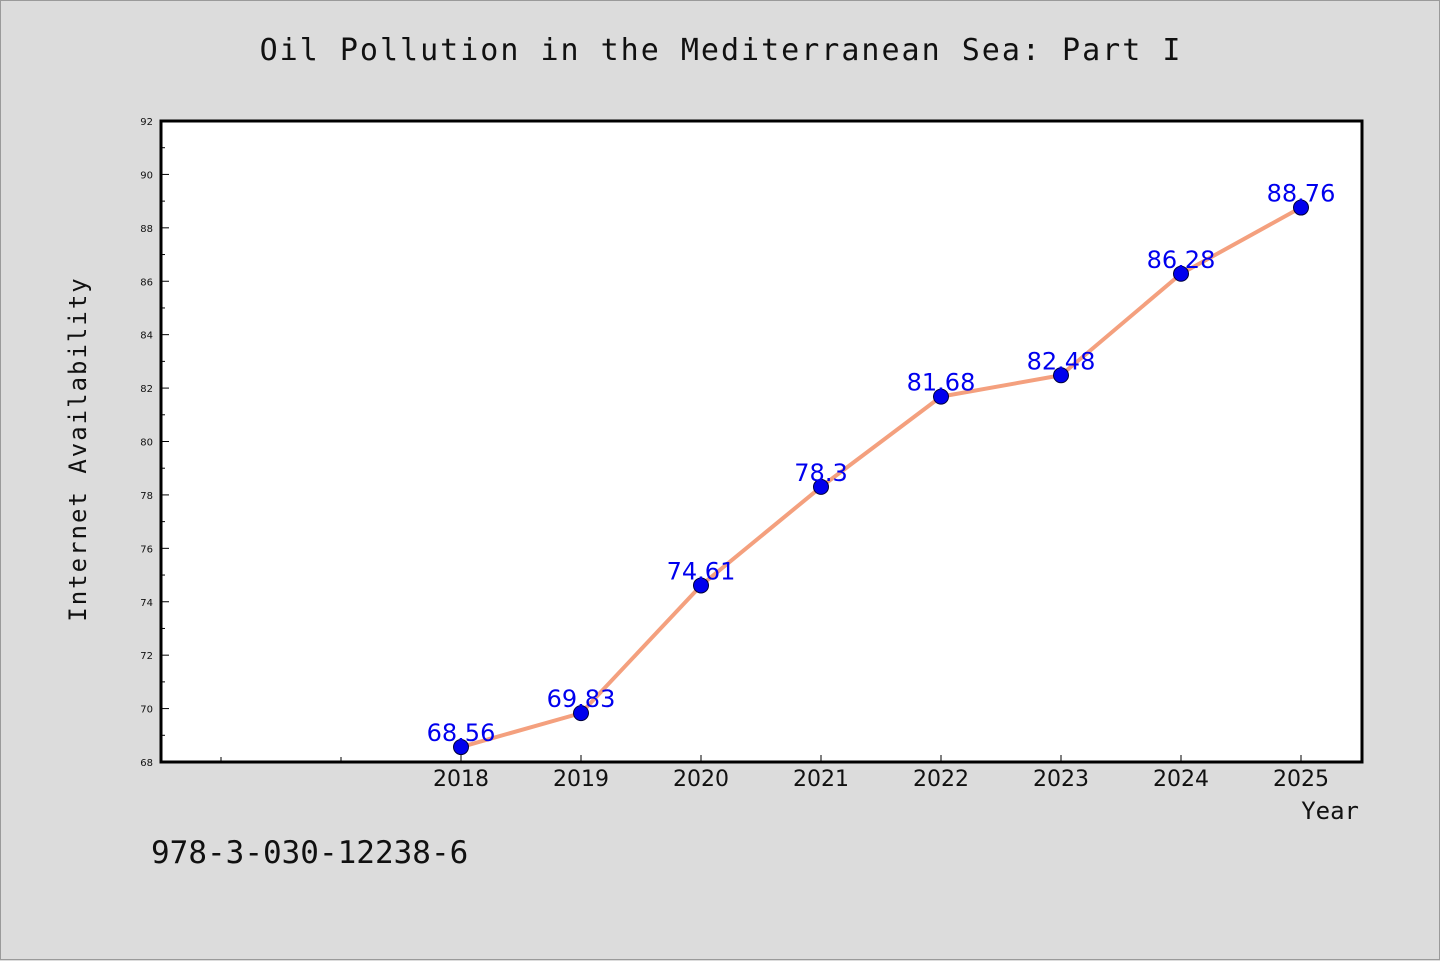 The width and height of the screenshot is (1440, 961). I want to click on y-tick-label: 70, so click(146, 710).